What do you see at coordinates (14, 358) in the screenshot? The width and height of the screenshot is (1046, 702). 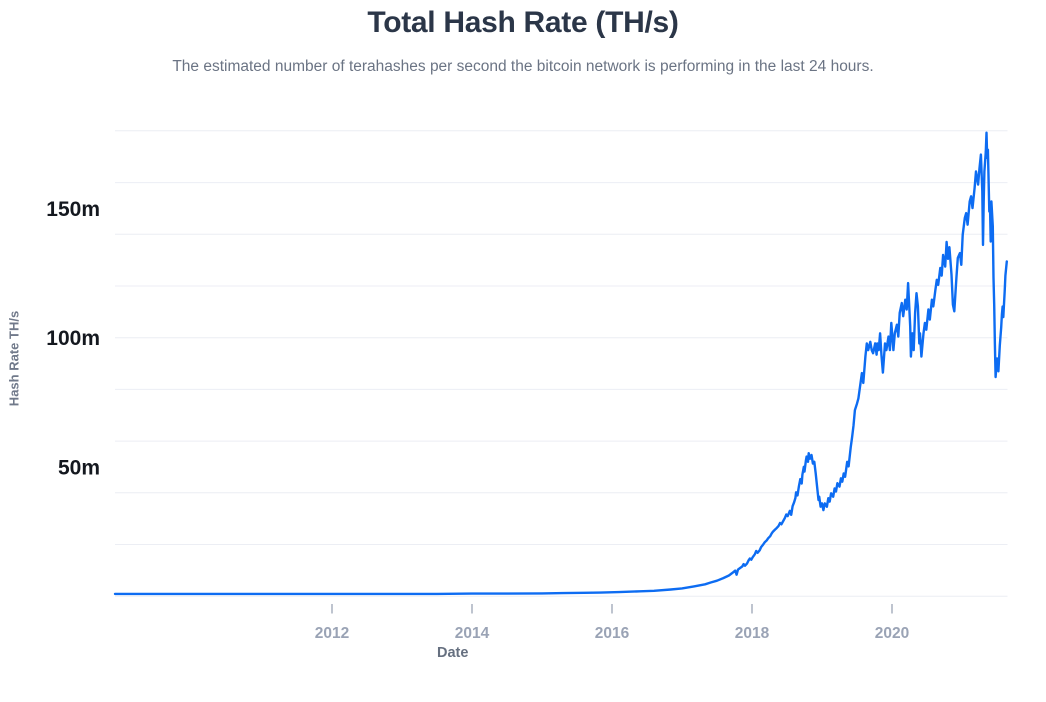 I see `y-axis-title: Hash Rate TH/s` at bounding box center [14, 358].